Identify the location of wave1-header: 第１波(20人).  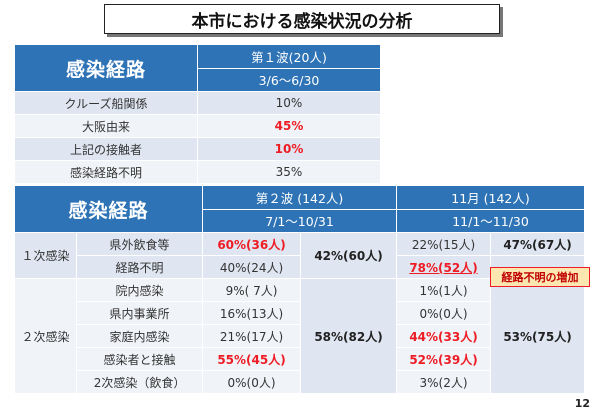
(289, 56).